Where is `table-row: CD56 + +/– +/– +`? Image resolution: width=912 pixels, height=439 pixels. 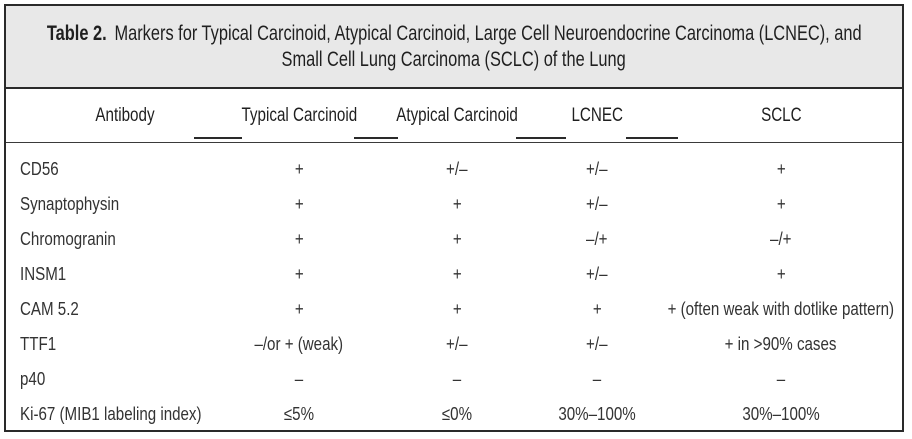
table-row: CD56 + +/– +/– + is located at coordinates (454, 169).